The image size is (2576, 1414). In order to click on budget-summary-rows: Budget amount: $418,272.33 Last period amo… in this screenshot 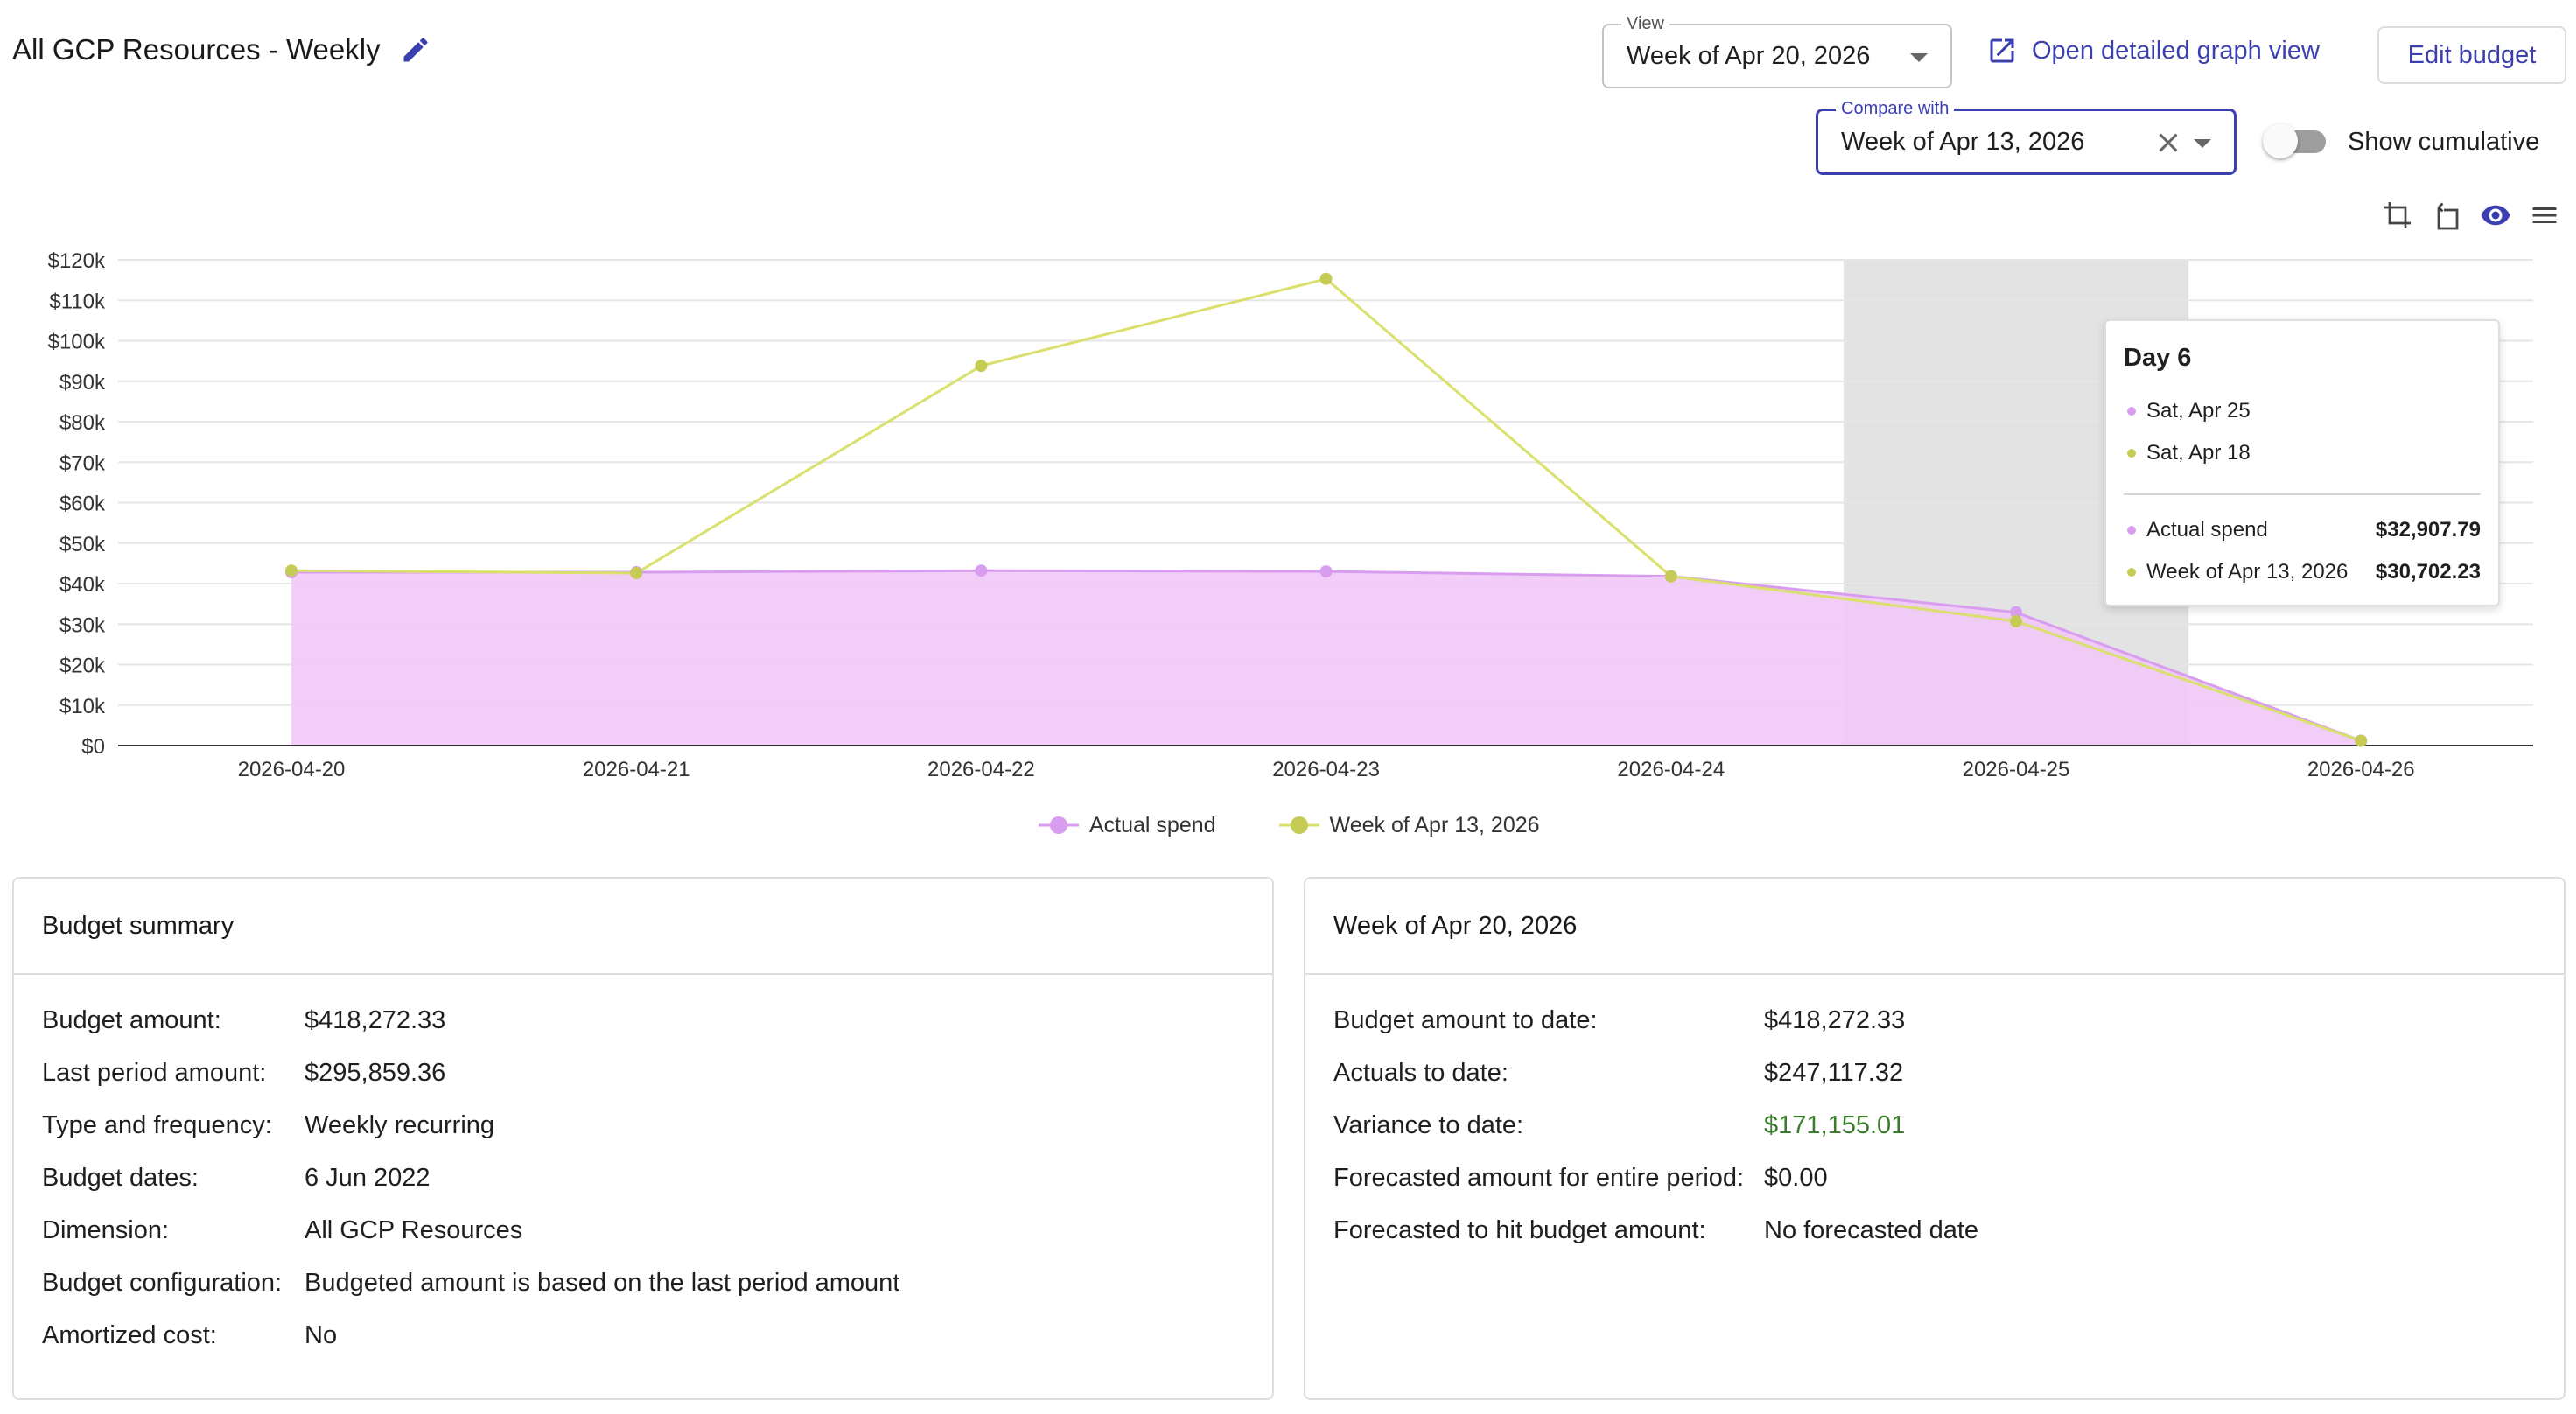, I will do `click(643, 1174)`.